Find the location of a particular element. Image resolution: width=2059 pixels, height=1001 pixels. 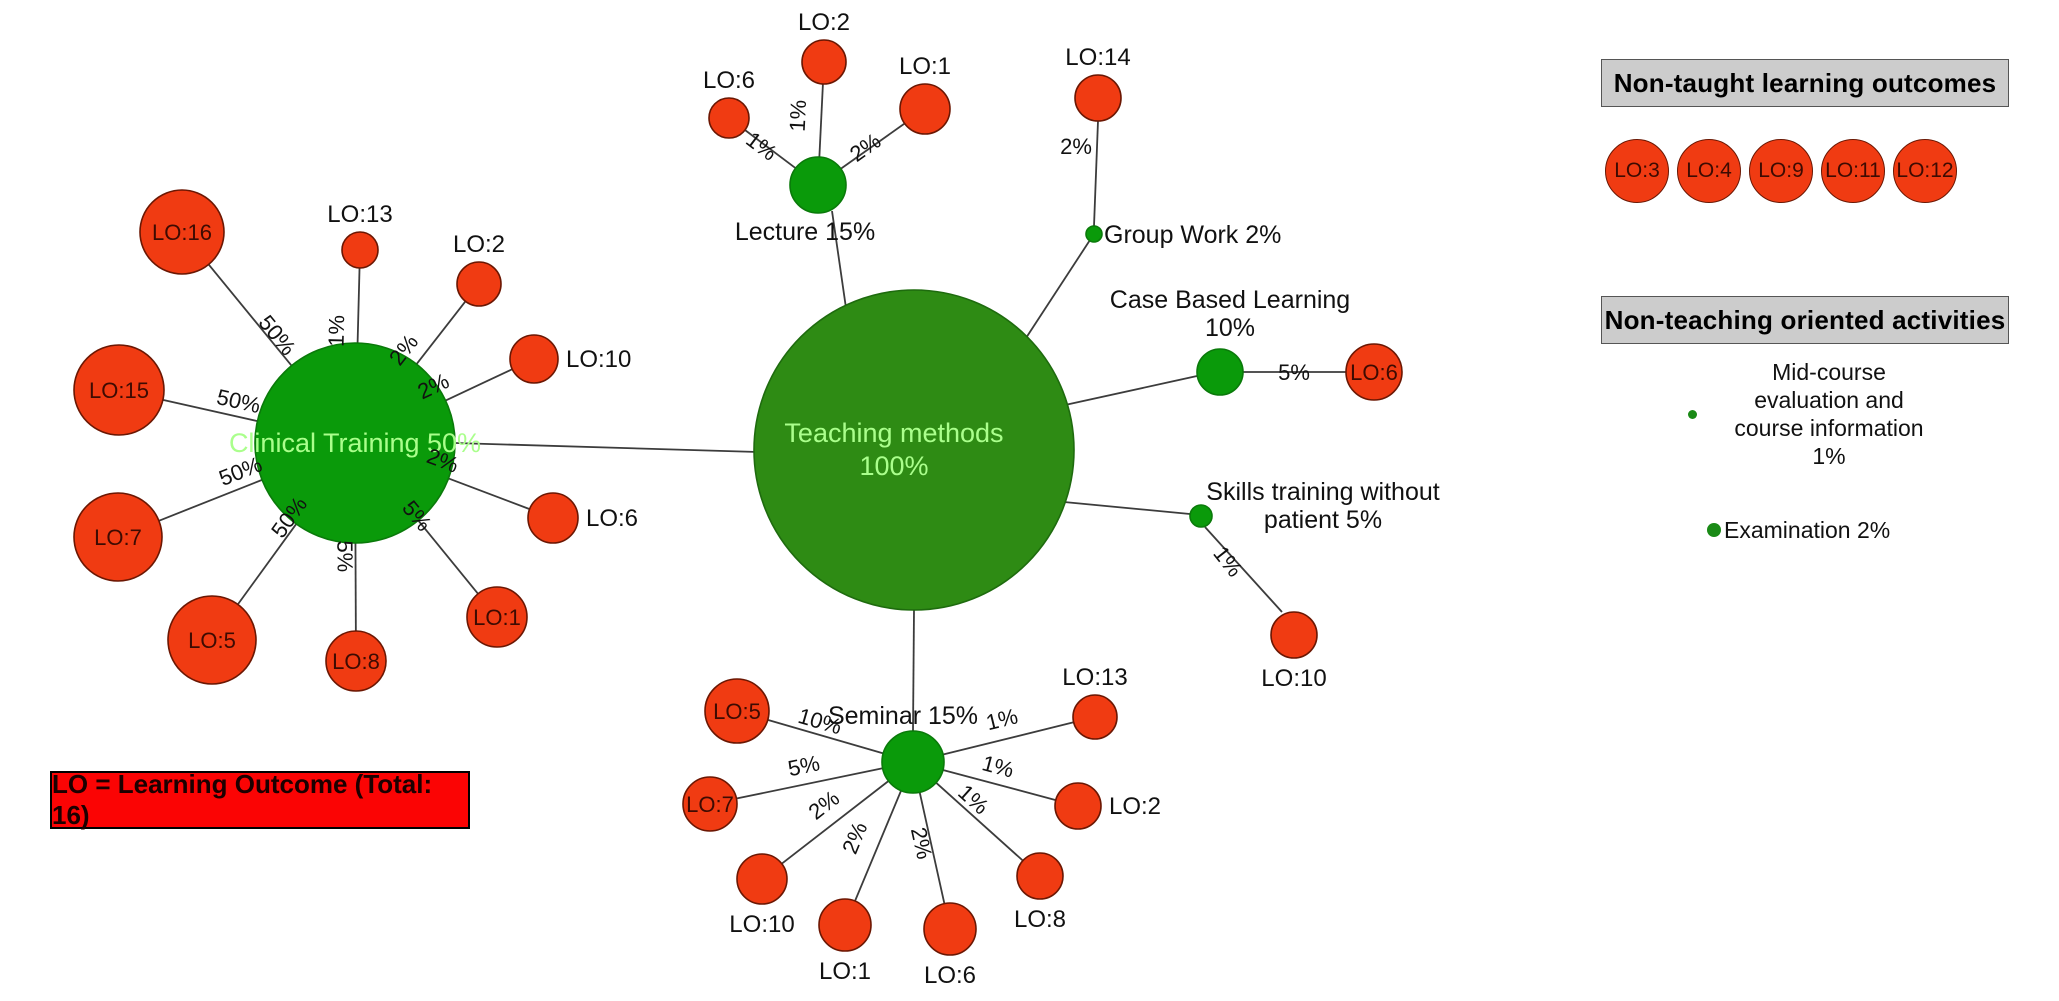

method-label-seminar: Seminar 15% is located at coordinates (903, 716).